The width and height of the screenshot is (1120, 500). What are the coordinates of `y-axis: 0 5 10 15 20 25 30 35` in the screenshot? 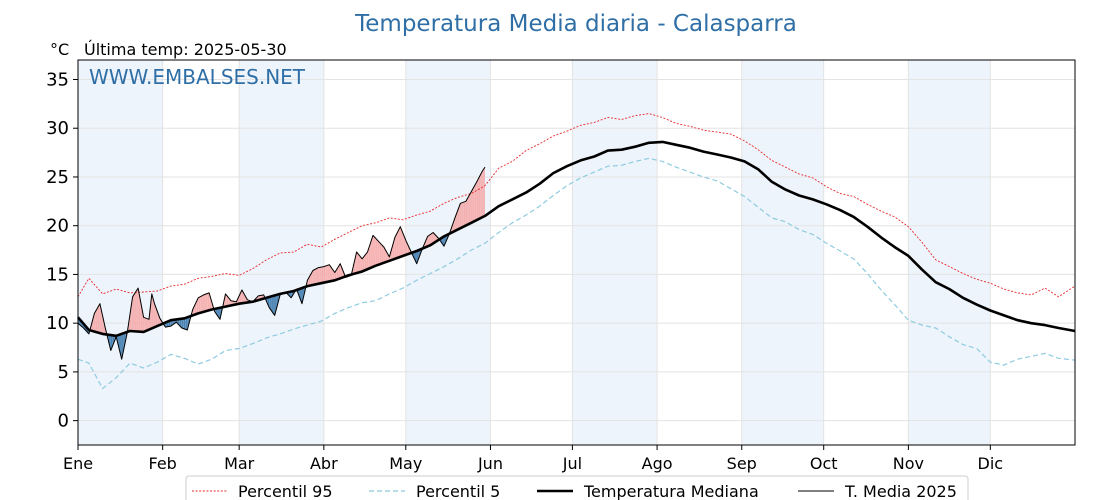 It's located at (62, 250).